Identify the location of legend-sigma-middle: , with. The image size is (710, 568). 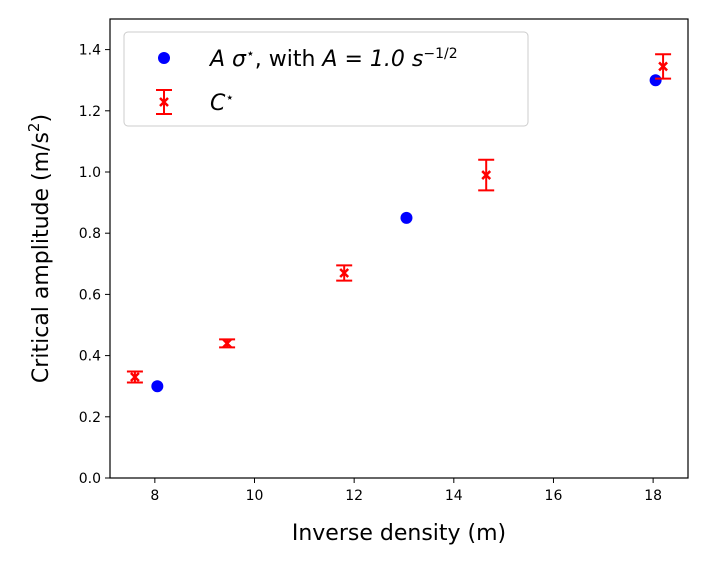
(289, 59).